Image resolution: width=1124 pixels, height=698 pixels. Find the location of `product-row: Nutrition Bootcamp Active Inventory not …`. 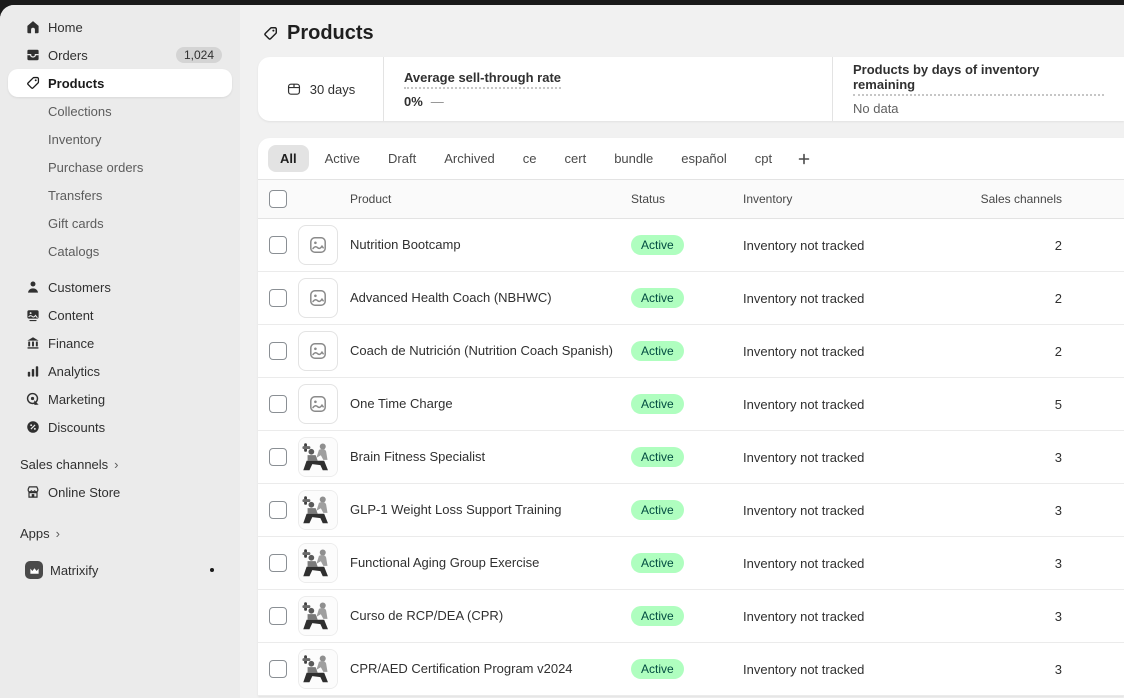

product-row: Nutrition Bootcamp Active Inventory not … is located at coordinates (691, 245).